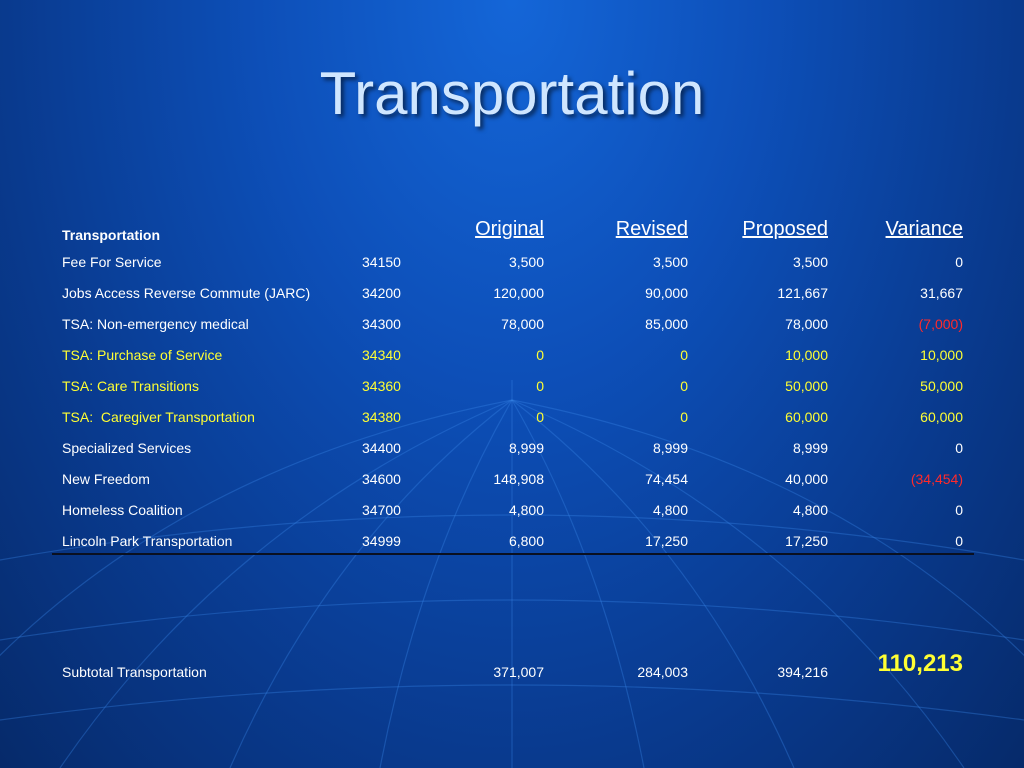 This screenshot has height=768, width=1024. I want to click on row-account: 34700, so click(381, 510).